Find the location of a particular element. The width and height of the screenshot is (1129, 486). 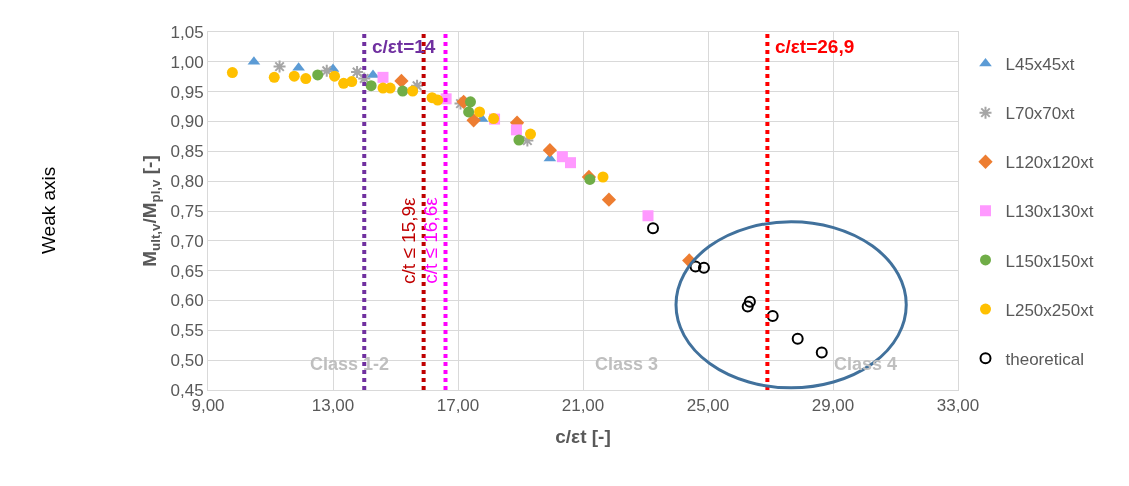

x-tick-label: 29,00 is located at coordinates (833, 406).